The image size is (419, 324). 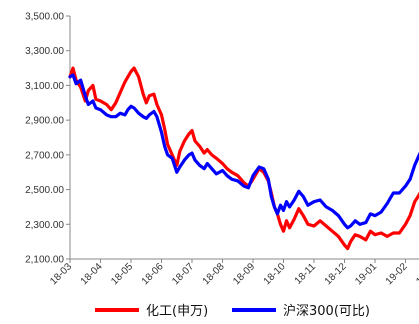 I want to click on y-tick-label: 2,300.00, so click(x=44, y=225).